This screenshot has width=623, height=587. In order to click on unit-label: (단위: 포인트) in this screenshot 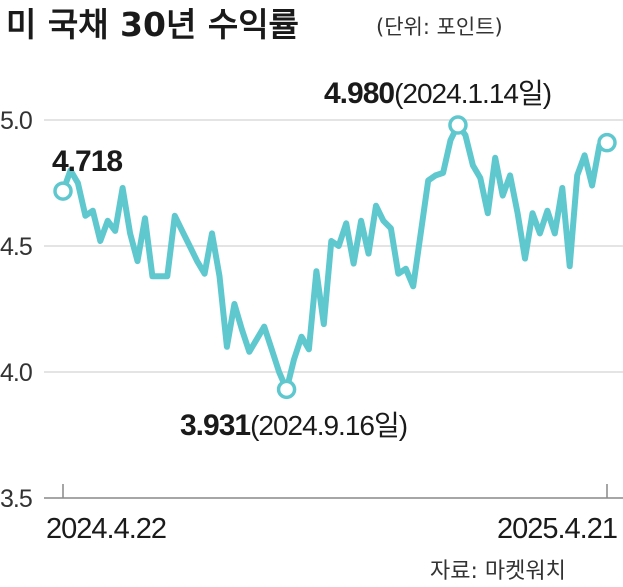, I will do `click(439, 27)`.